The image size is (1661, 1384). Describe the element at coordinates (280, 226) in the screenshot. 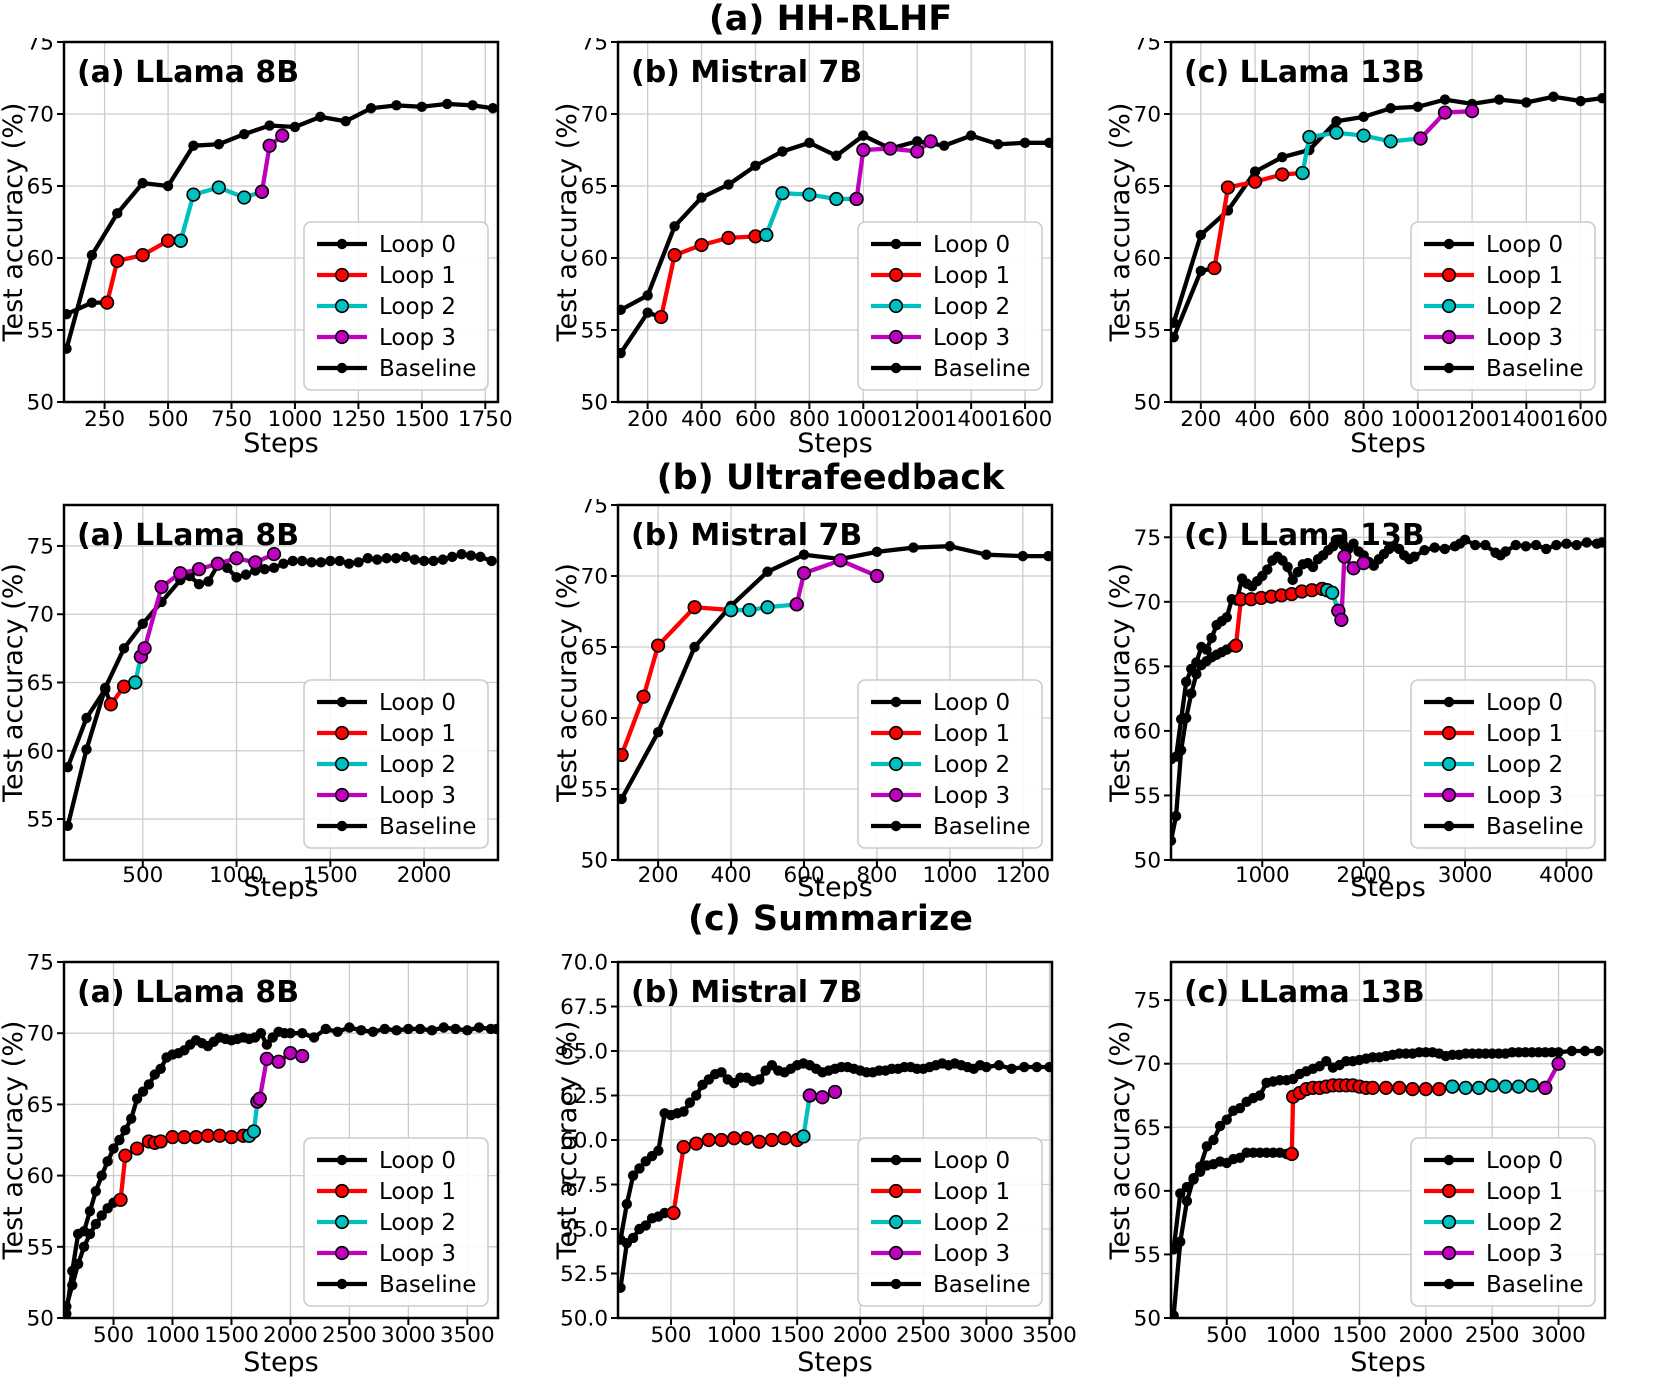

I see `series-baseline` at that location.